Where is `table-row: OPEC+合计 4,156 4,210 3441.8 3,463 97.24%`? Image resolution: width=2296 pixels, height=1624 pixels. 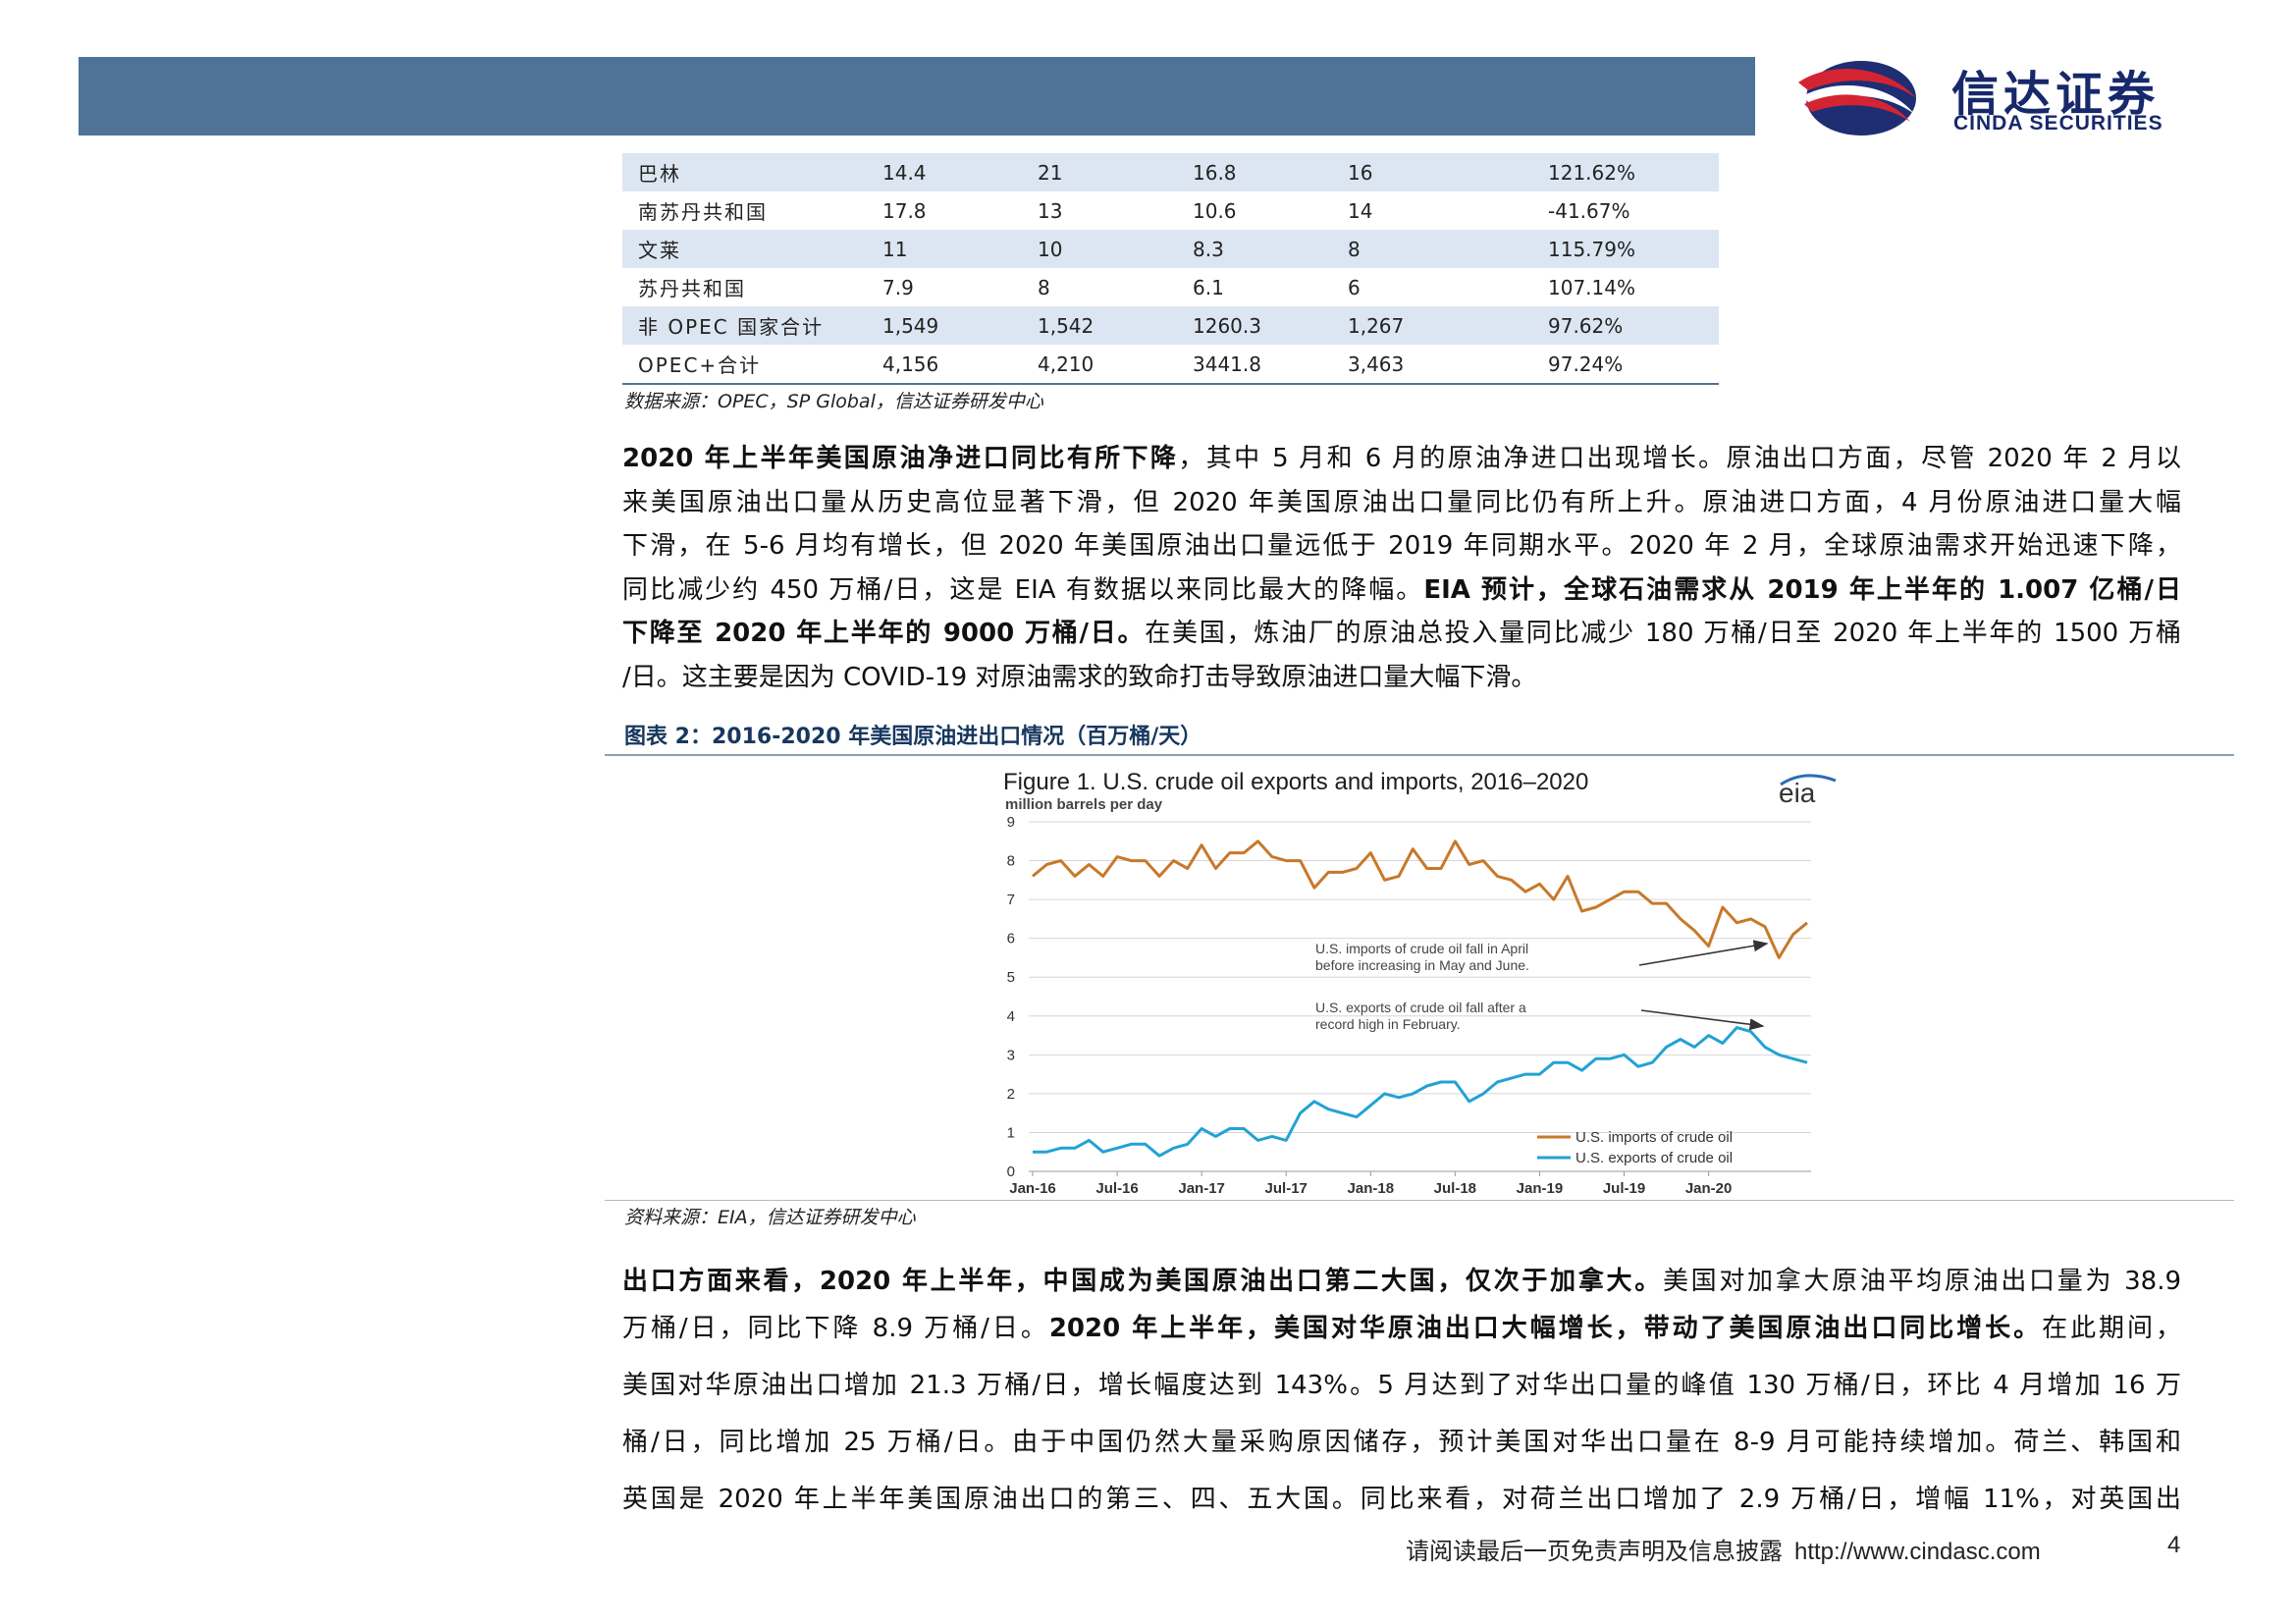 table-row: OPEC+合计 4,156 4,210 3441.8 3,463 97.24% is located at coordinates (1170, 365).